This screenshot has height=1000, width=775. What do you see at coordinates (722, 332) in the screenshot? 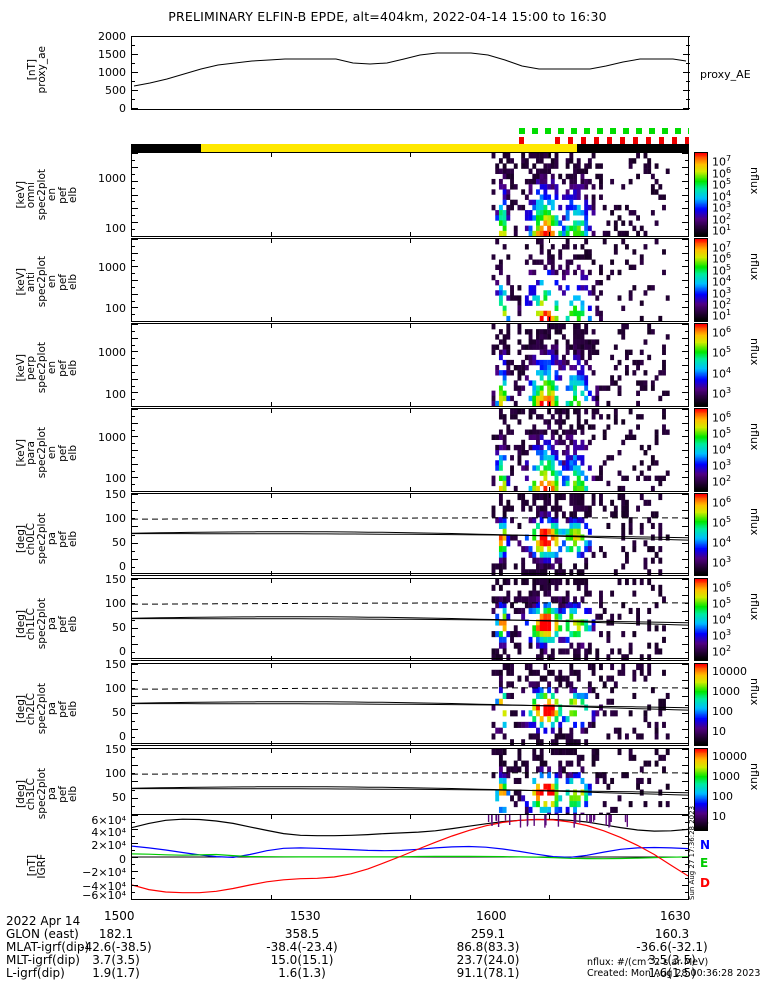
I see `colorbar-tick: 106` at bounding box center [722, 332].